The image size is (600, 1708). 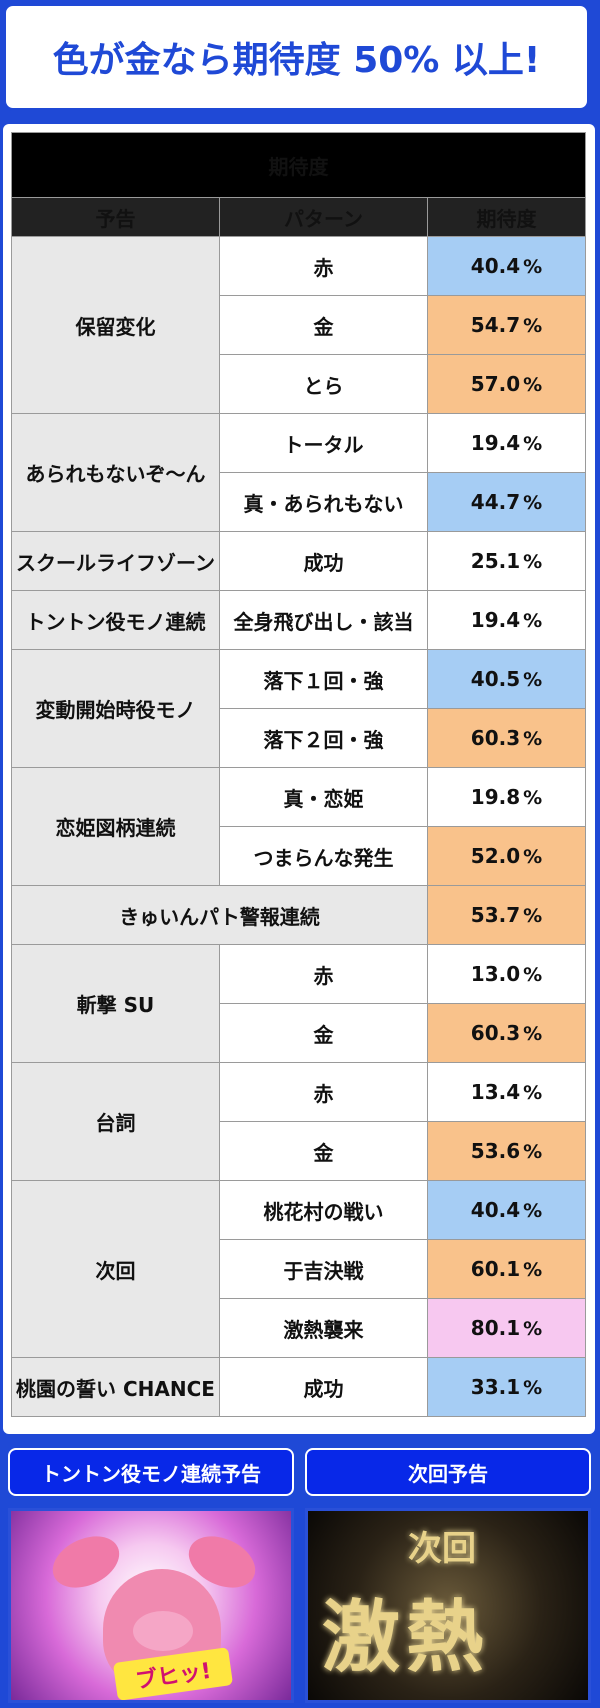 I want to click on pattern-cell: 激熱襲来, so click(x=323, y=1328).